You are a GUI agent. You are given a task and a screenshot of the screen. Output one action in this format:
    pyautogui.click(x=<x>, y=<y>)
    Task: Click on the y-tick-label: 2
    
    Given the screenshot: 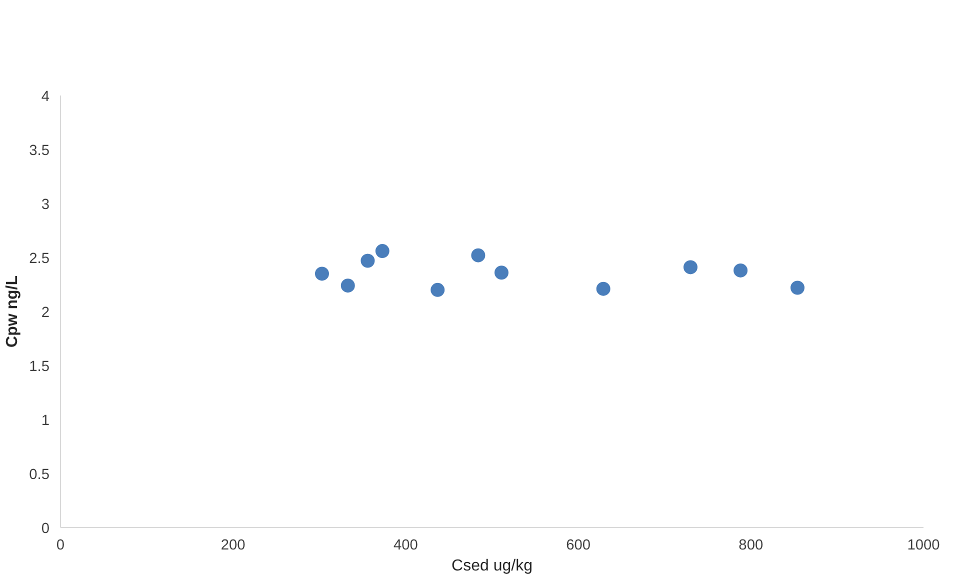 What is the action you would take?
    pyautogui.click(x=45, y=313)
    